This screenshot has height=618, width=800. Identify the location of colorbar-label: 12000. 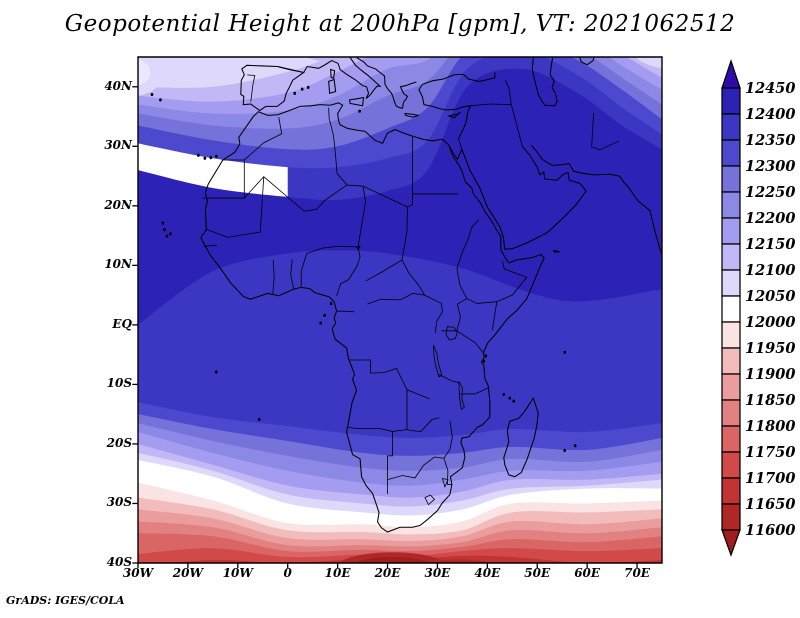
(770, 322).